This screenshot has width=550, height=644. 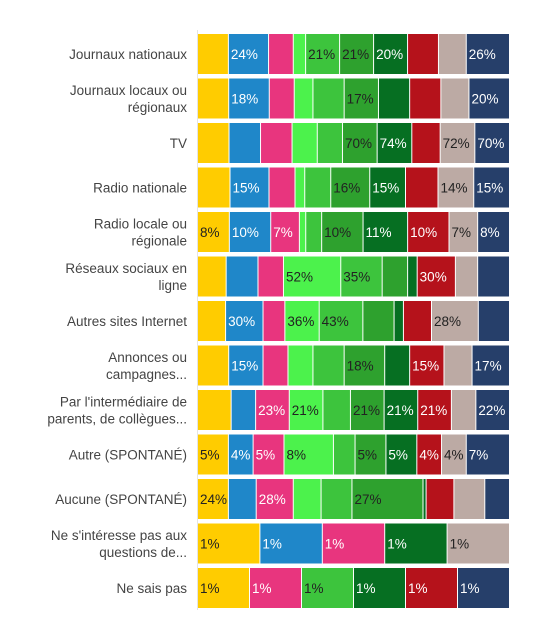 What do you see at coordinates (299, 277) in the screenshot?
I see `data-label: 52%` at bounding box center [299, 277].